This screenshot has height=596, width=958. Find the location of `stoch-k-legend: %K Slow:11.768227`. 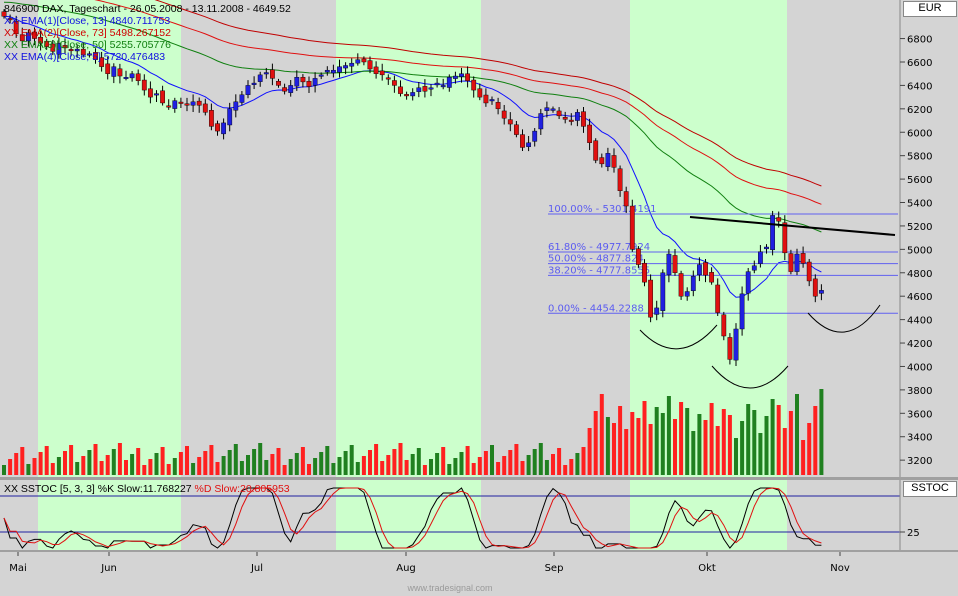

stoch-k-legend: %K Slow:11.768227 is located at coordinates (144, 489).